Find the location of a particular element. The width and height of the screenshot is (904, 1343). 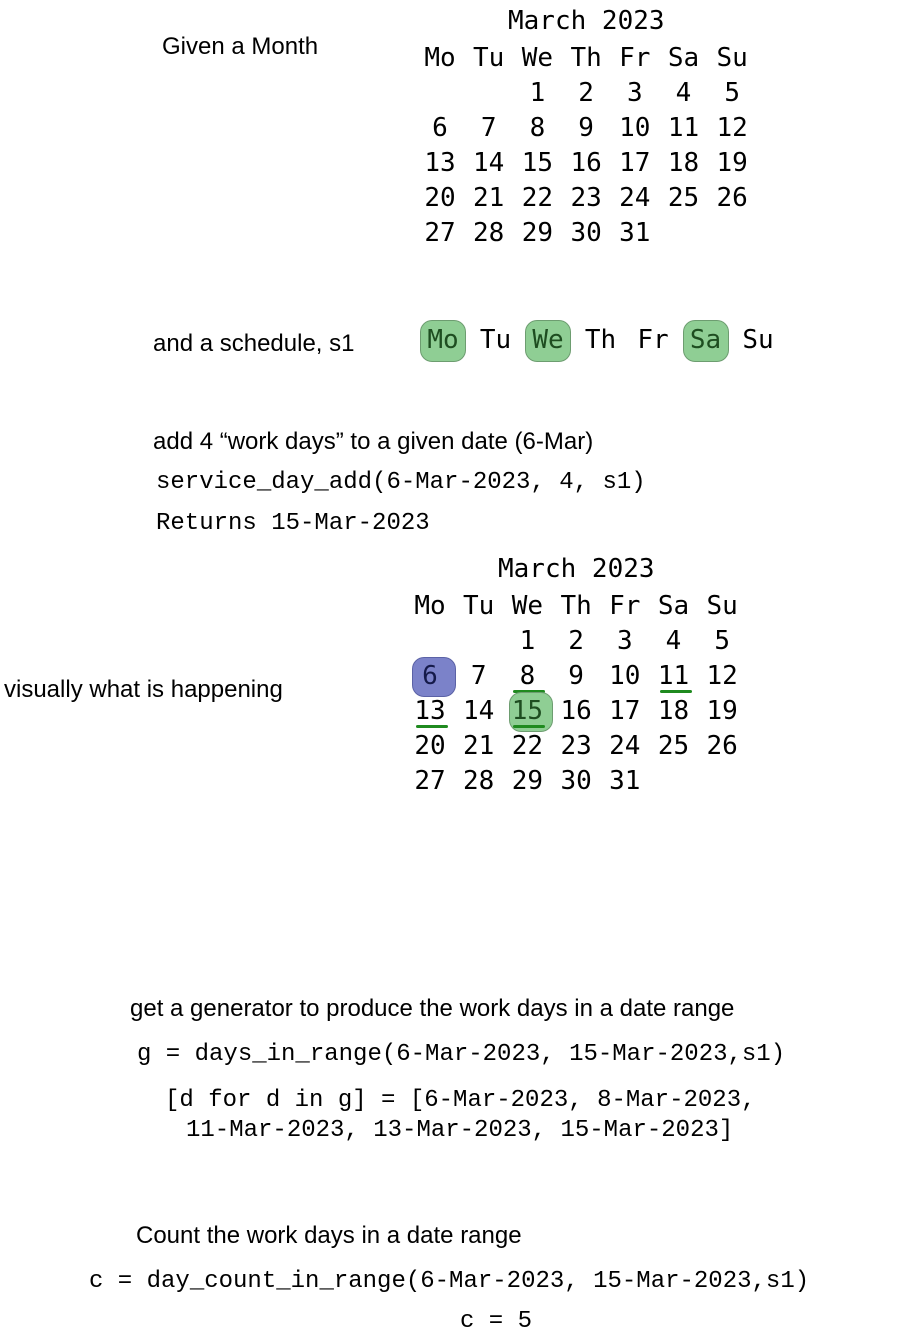

count-label: Count the work days in a date range is located at coordinates (329, 1235).